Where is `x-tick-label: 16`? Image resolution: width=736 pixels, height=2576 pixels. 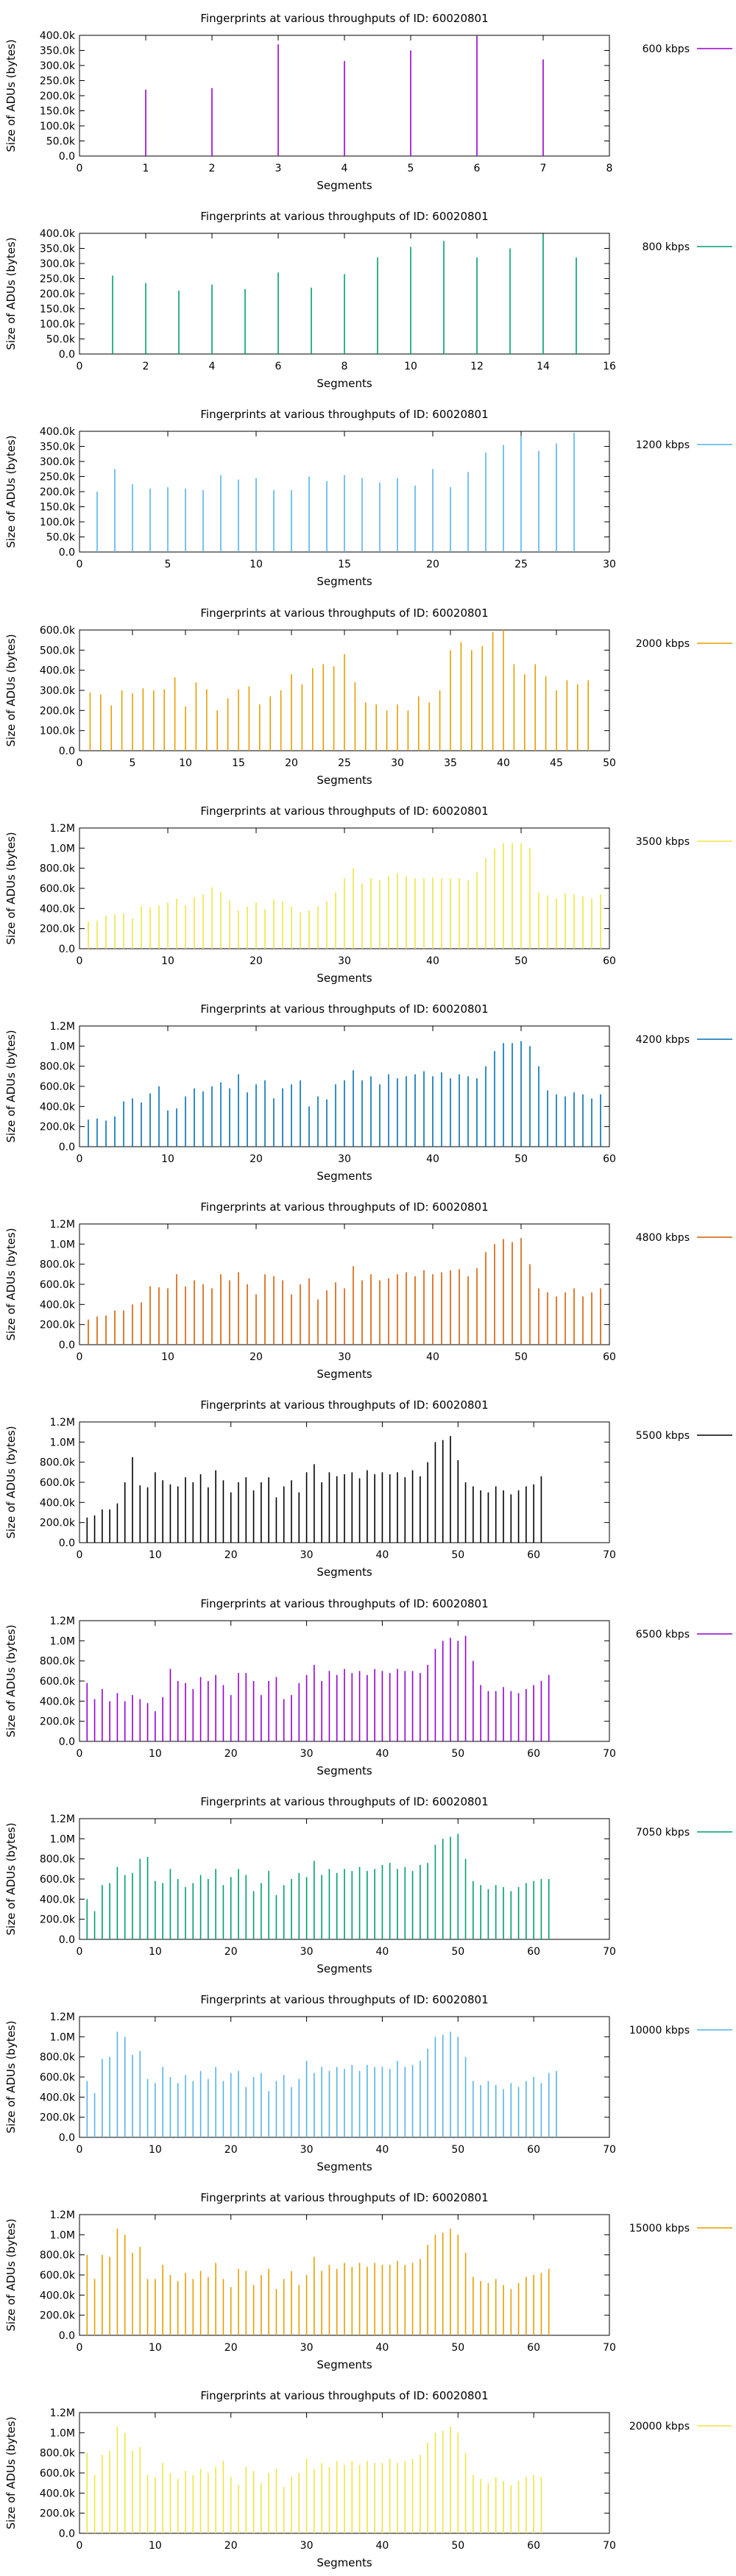
x-tick-label: 16 is located at coordinates (609, 366).